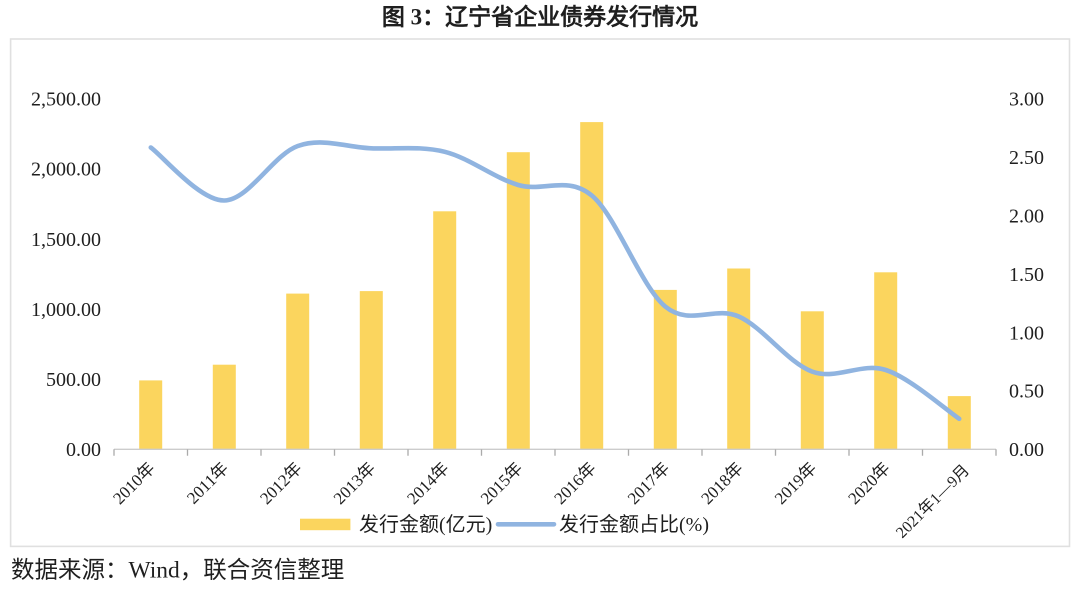  What do you see at coordinates (207, 483) in the screenshot?
I see `svg-text: 2011年` at bounding box center [207, 483].